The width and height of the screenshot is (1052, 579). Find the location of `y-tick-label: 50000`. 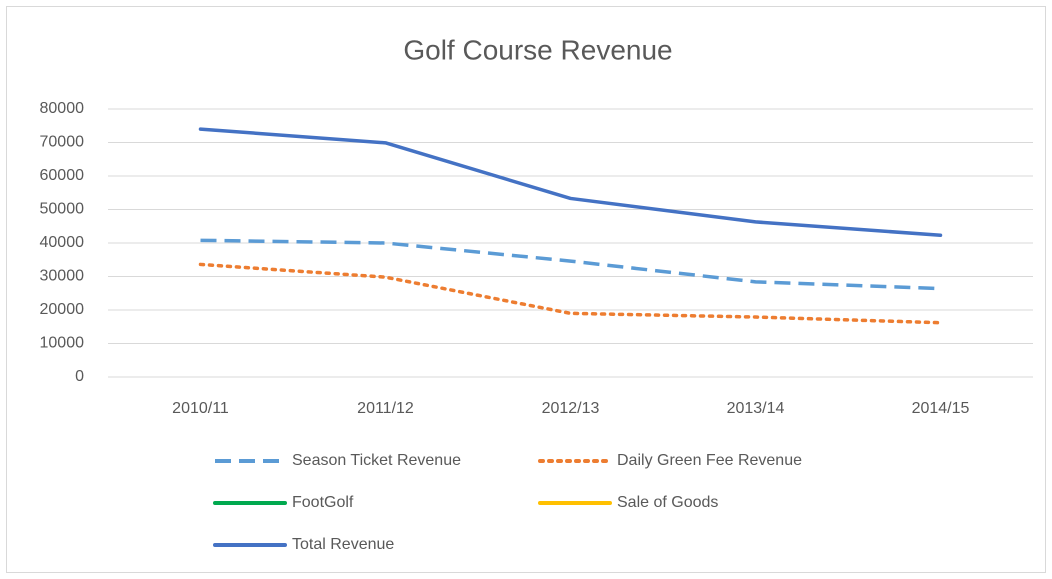

y-tick-label: 50000 is located at coordinates (62, 209).